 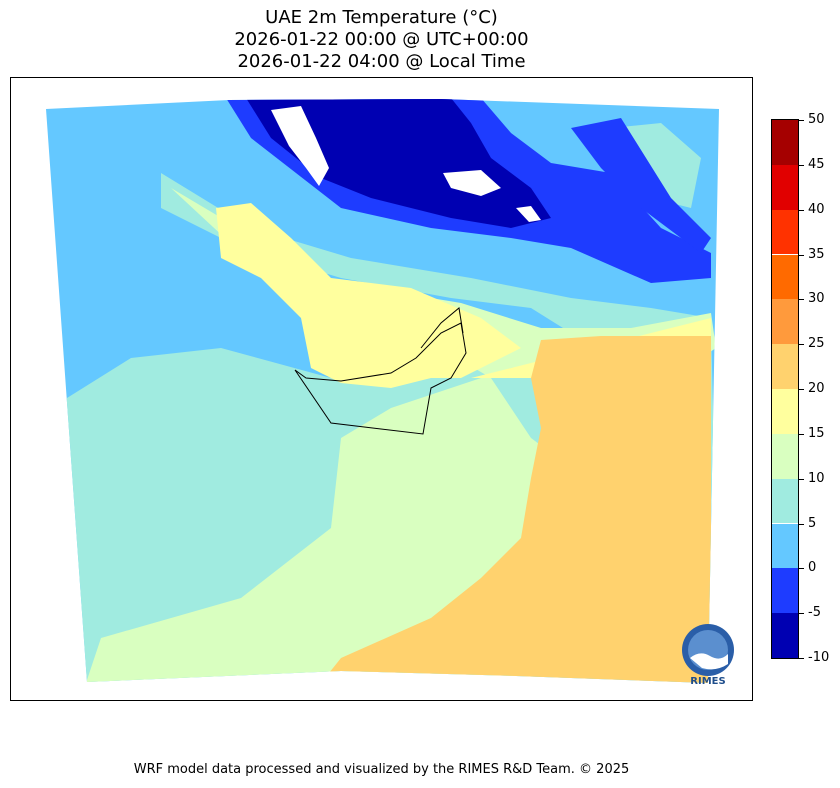 I want to click on colorbar-tick-label: 30, so click(x=816, y=299).